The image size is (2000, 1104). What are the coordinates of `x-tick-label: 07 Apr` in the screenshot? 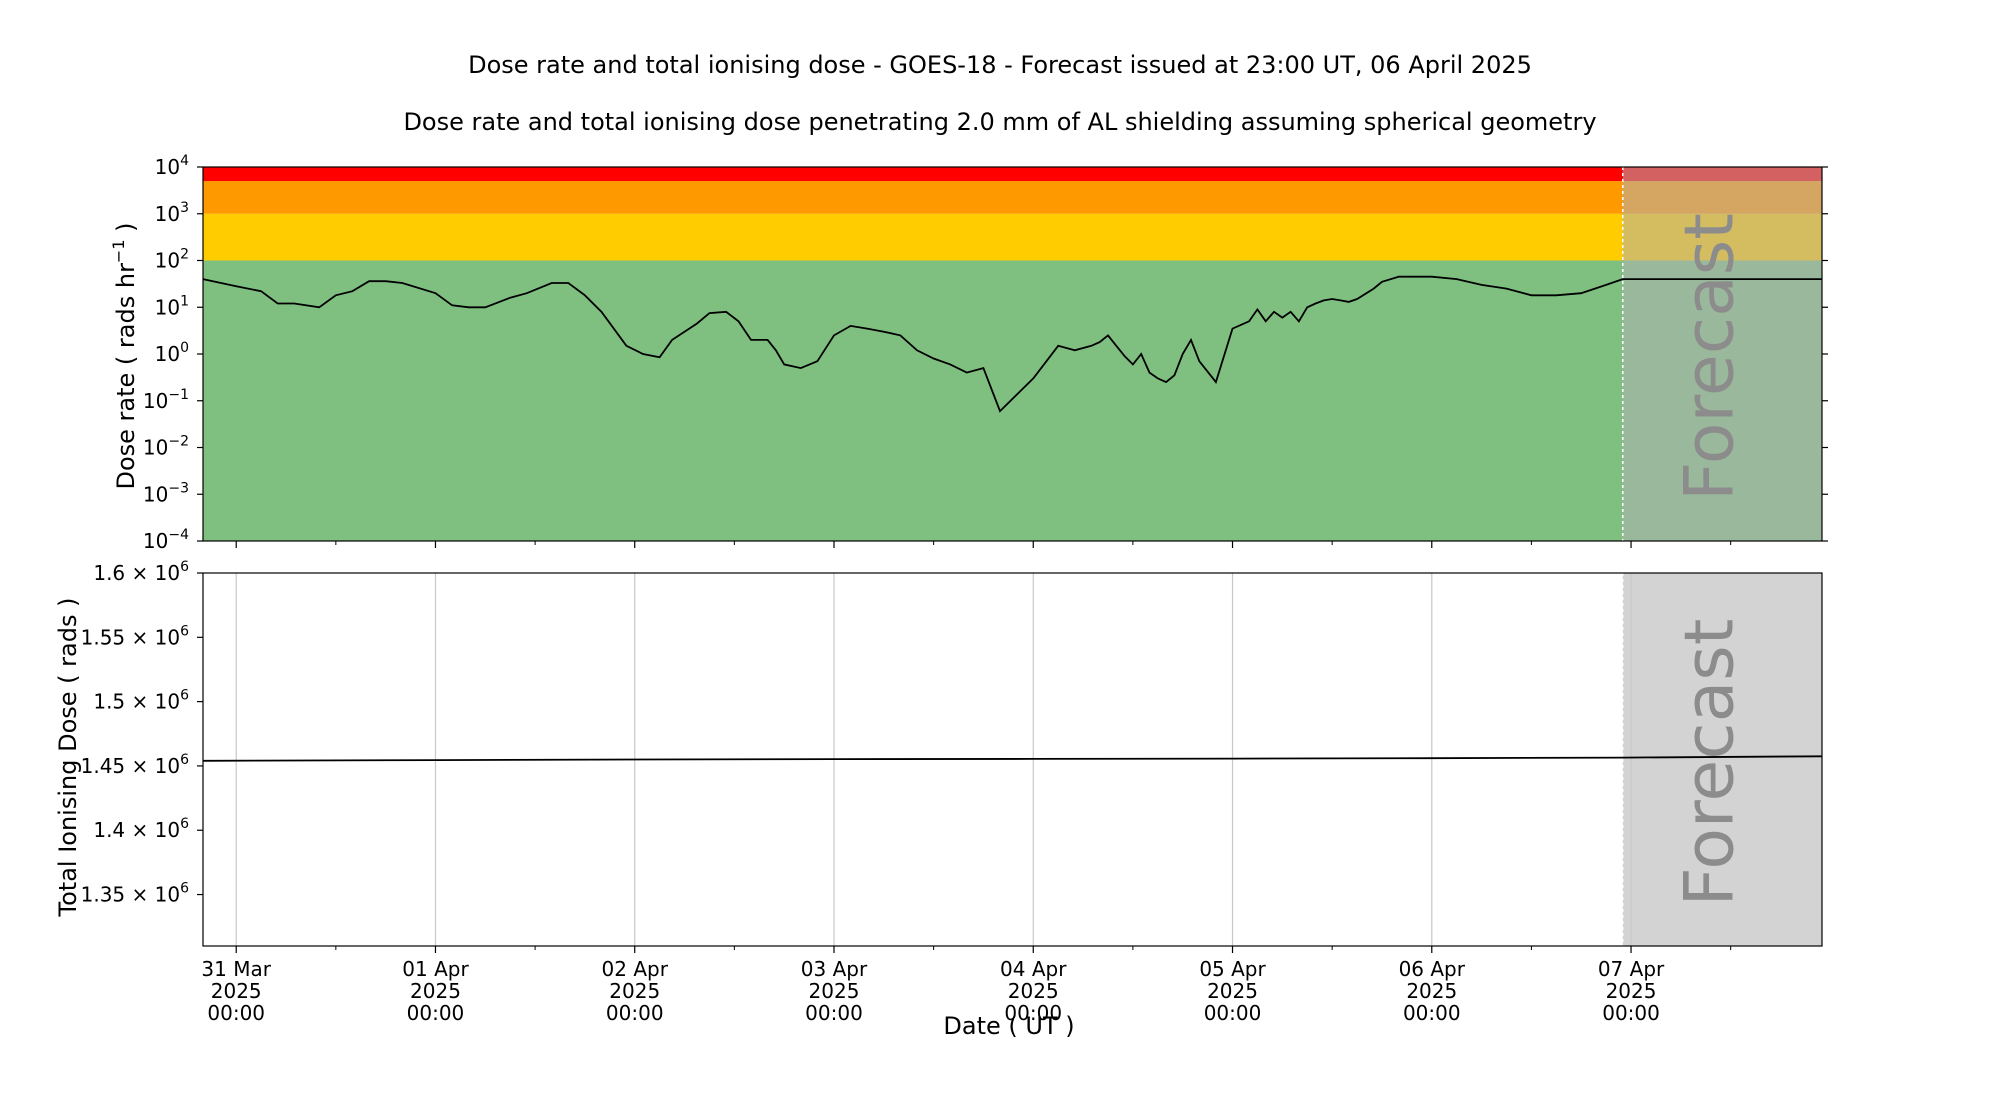 It's located at (1631, 969).